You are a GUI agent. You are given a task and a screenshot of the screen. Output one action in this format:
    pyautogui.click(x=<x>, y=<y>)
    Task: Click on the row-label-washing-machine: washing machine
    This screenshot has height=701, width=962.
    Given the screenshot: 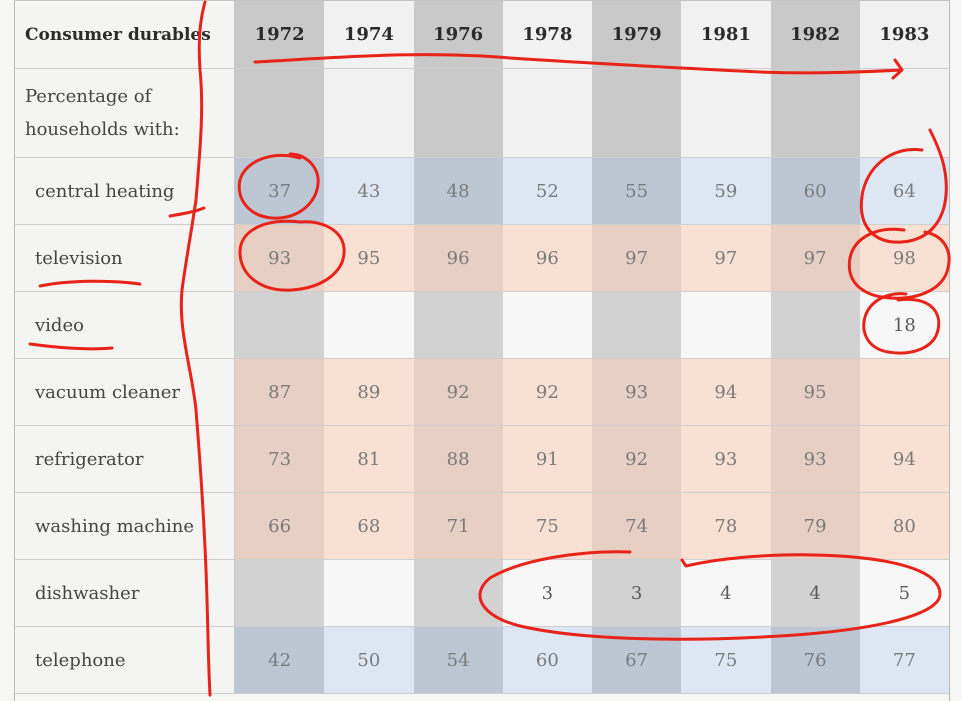 What is the action you would take?
    pyautogui.click(x=125, y=526)
    